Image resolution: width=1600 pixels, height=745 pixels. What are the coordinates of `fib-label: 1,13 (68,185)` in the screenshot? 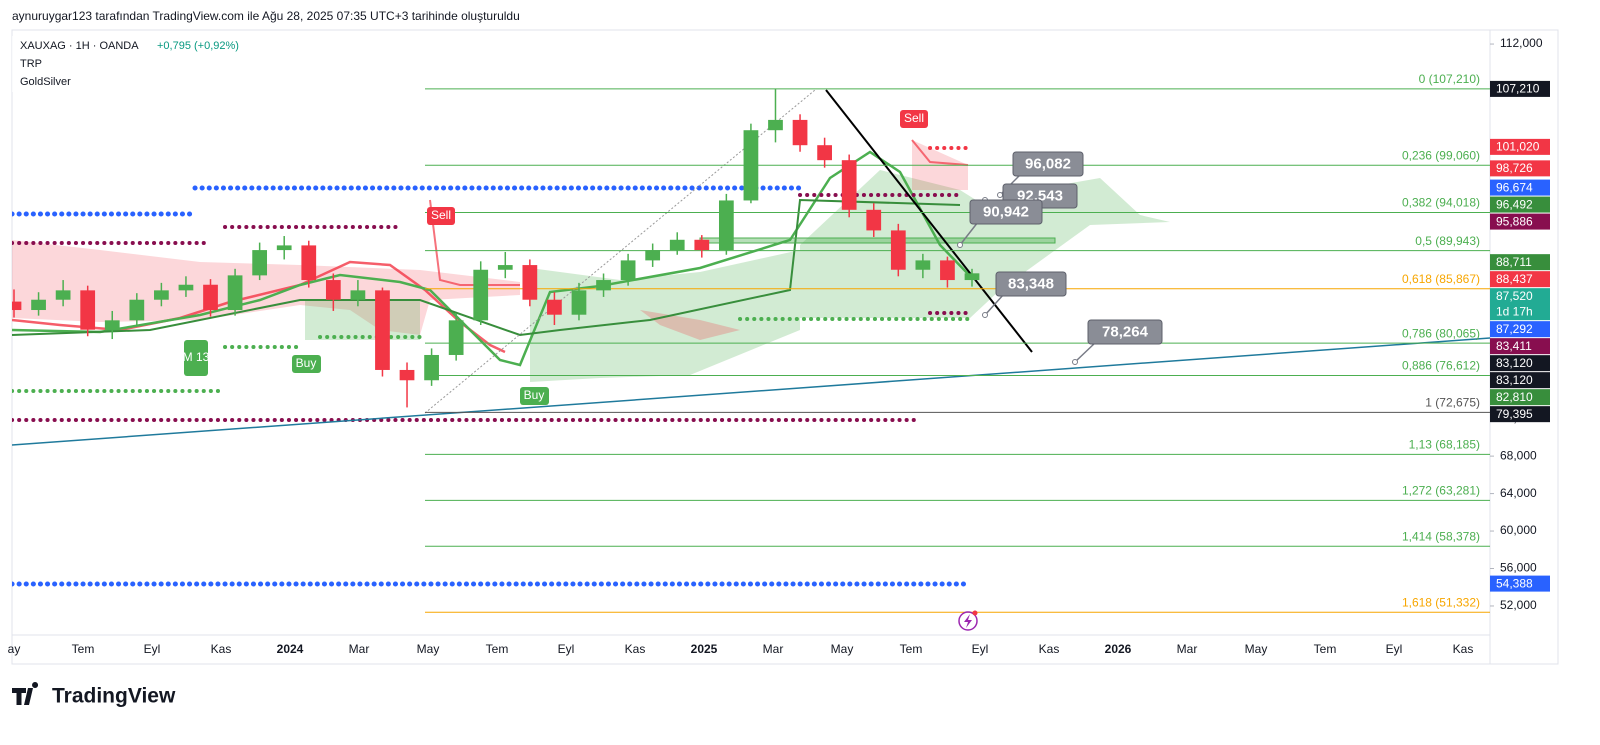 It's located at (1444, 445).